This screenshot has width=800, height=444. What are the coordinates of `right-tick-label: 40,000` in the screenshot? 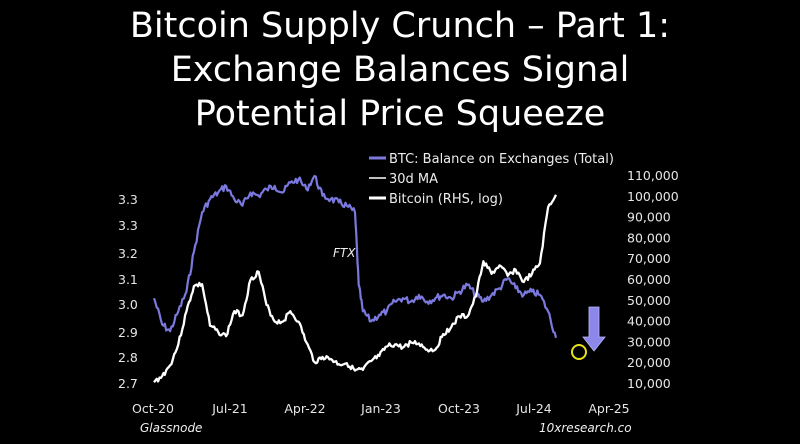 It's located at (649, 321).